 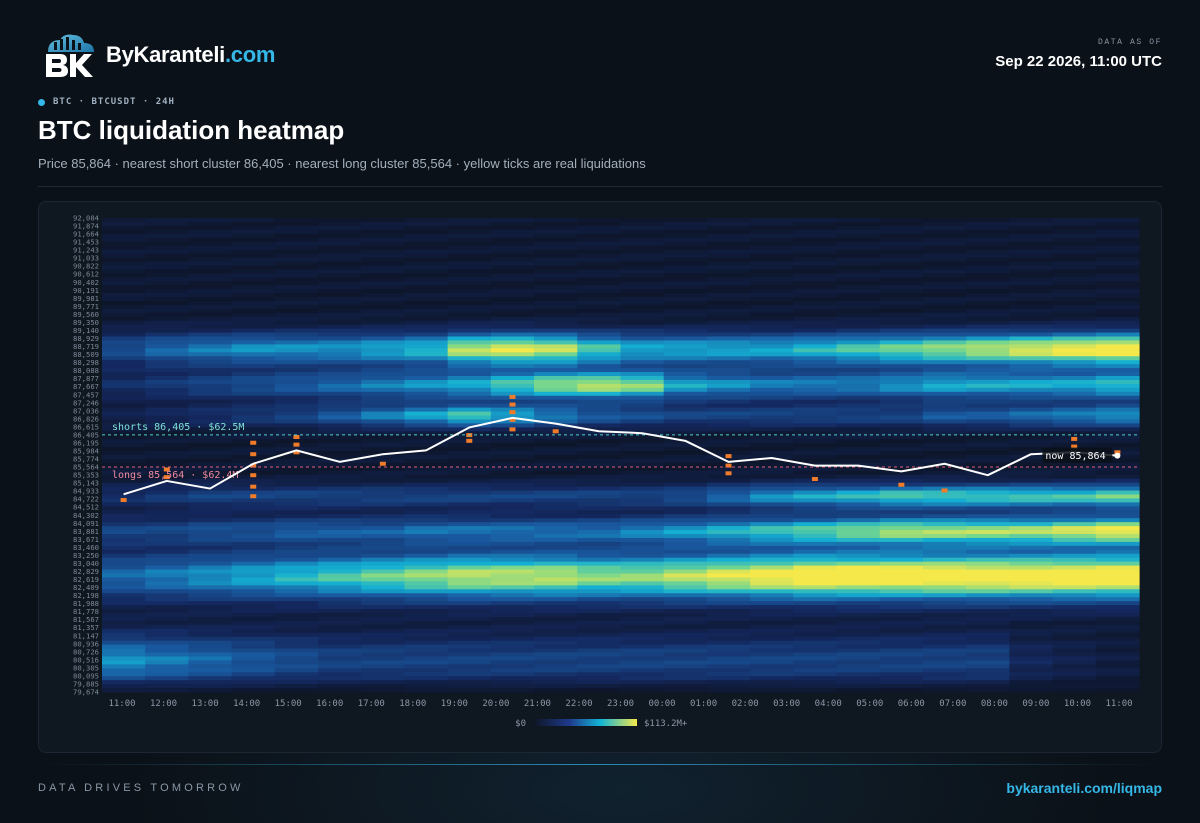 I want to click on brand-logo: ByKaranteli.com, so click(x=157, y=55).